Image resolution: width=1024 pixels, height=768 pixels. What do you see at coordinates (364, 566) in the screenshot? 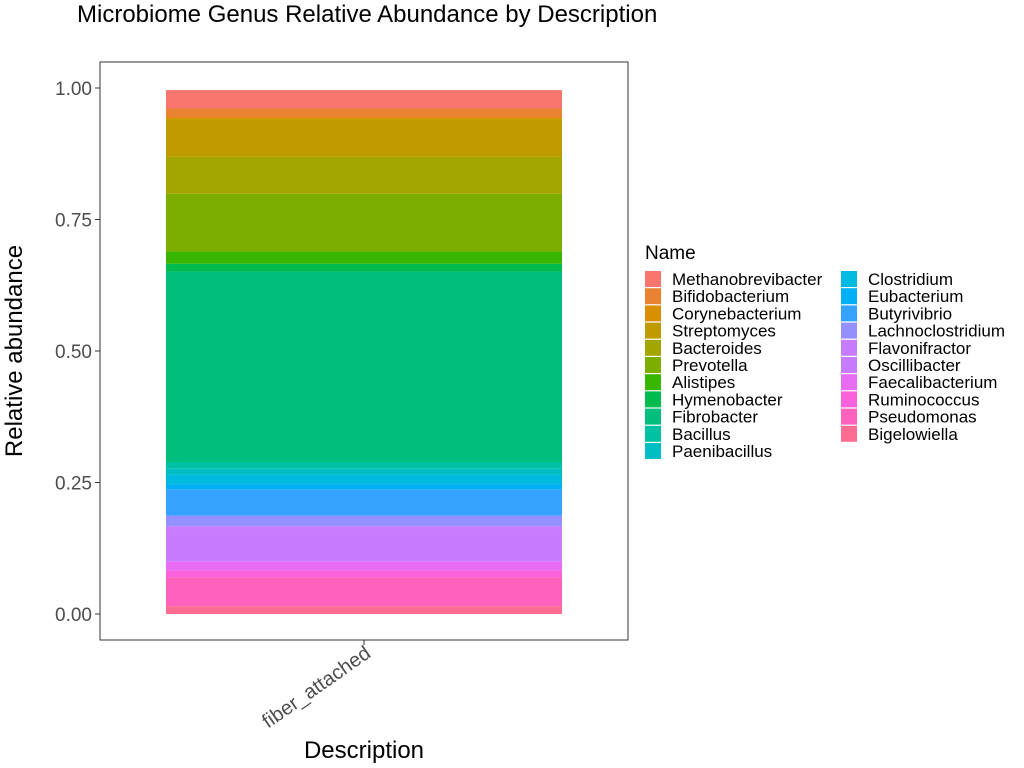
I see `bar-segment-faecalibacterium` at bounding box center [364, 566].